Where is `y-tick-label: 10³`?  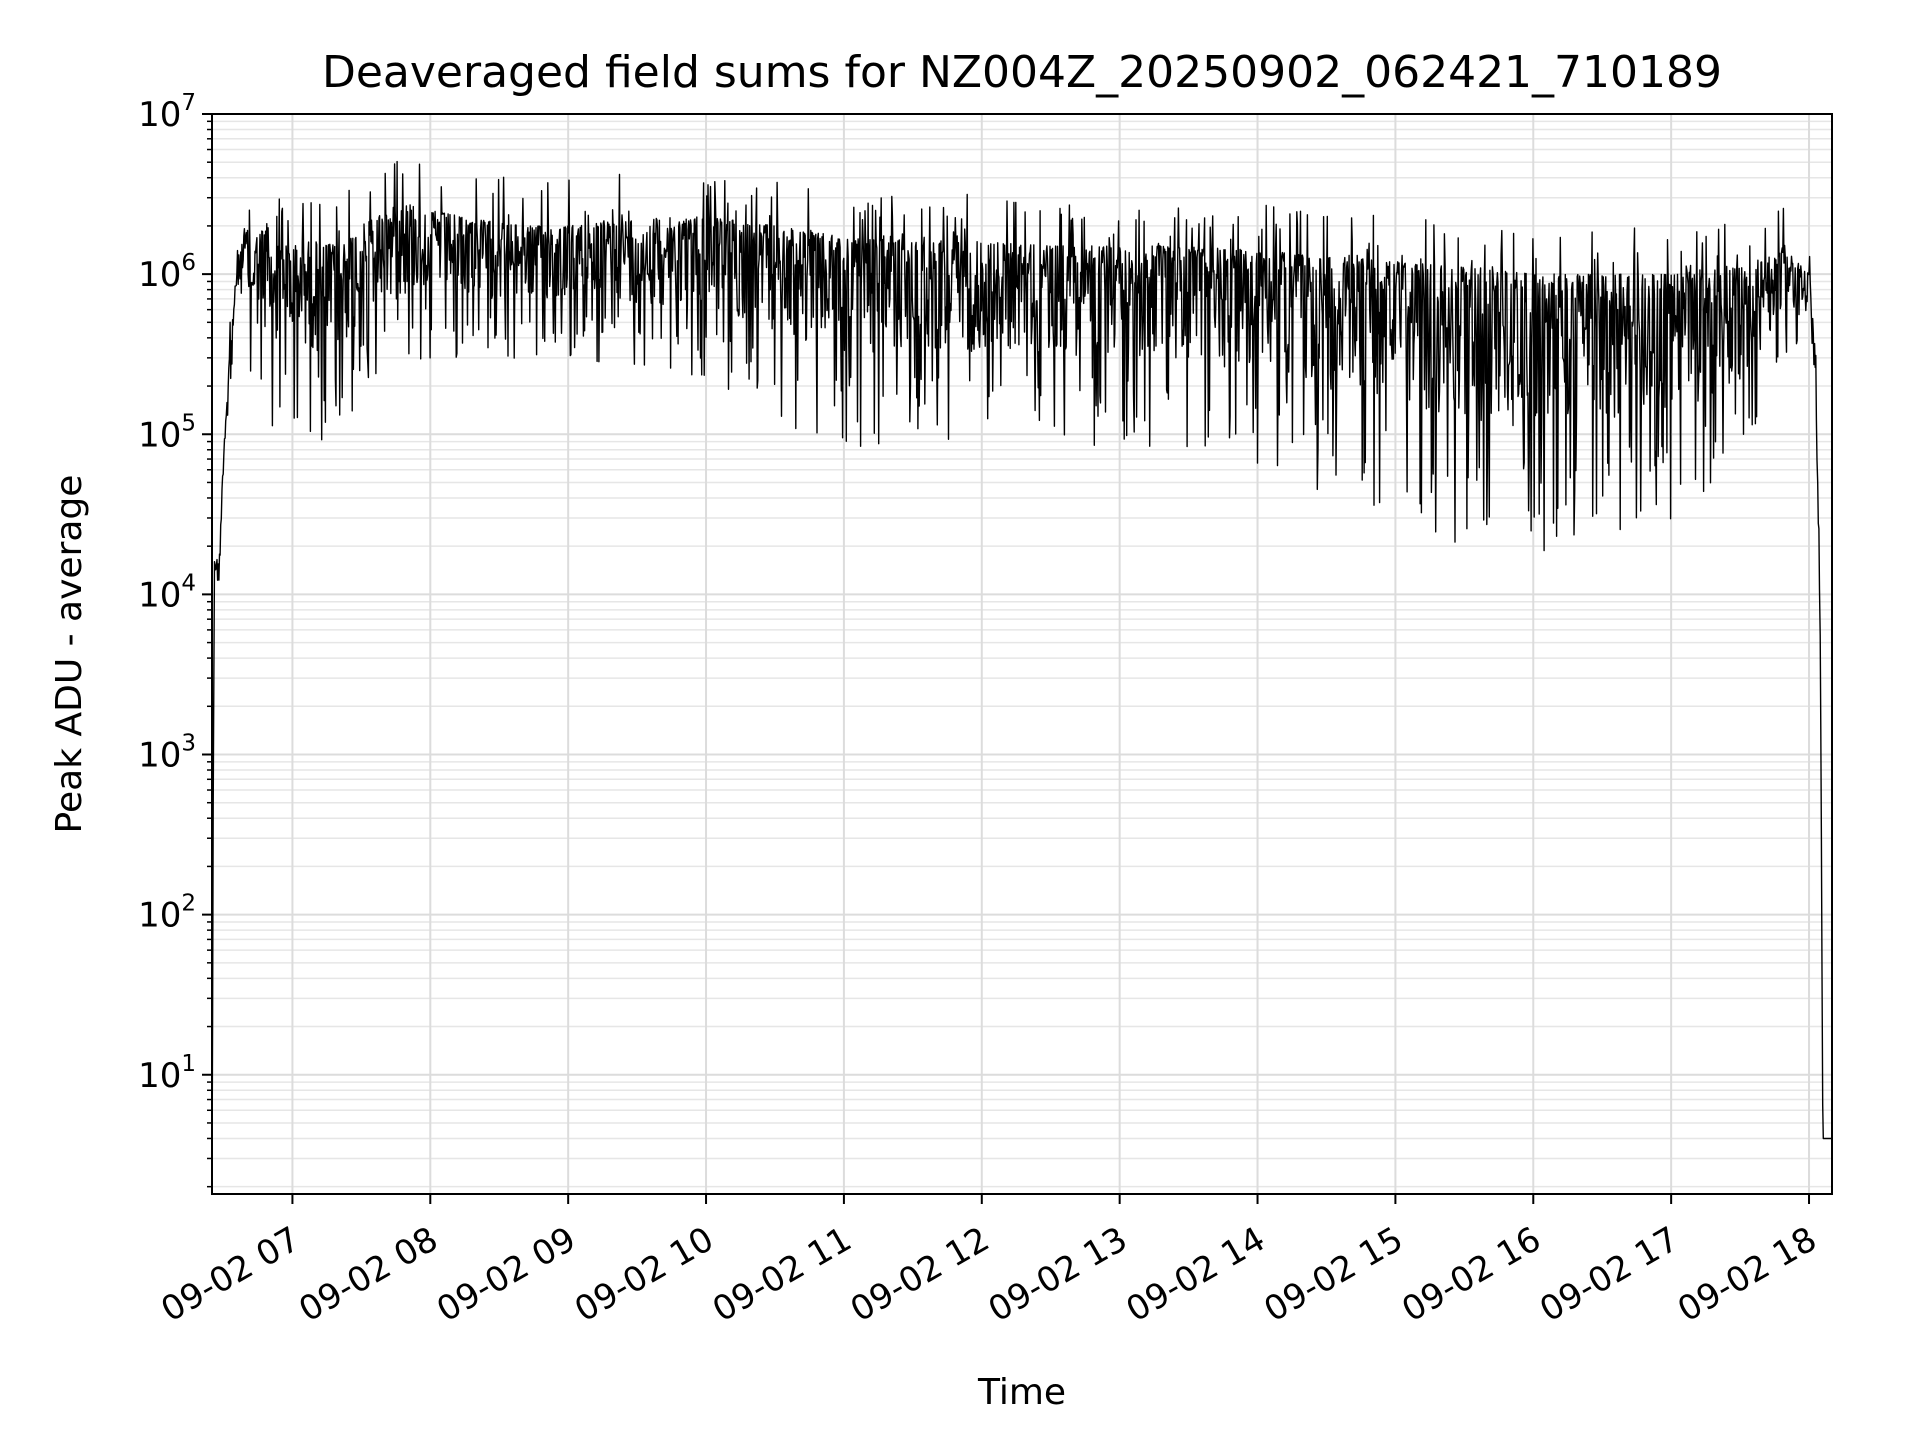
y-tick-label: 10³ is located at coordinates (167, 753).